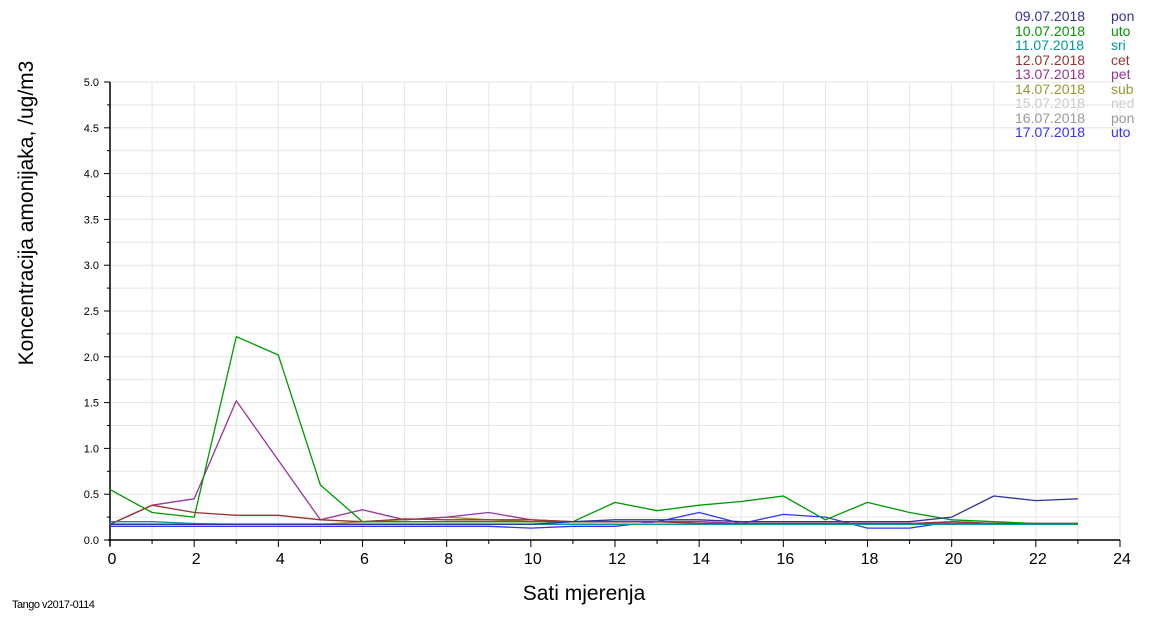  I want to click on legend-entry: 15.07.2018 ned, so click(1074, 103).